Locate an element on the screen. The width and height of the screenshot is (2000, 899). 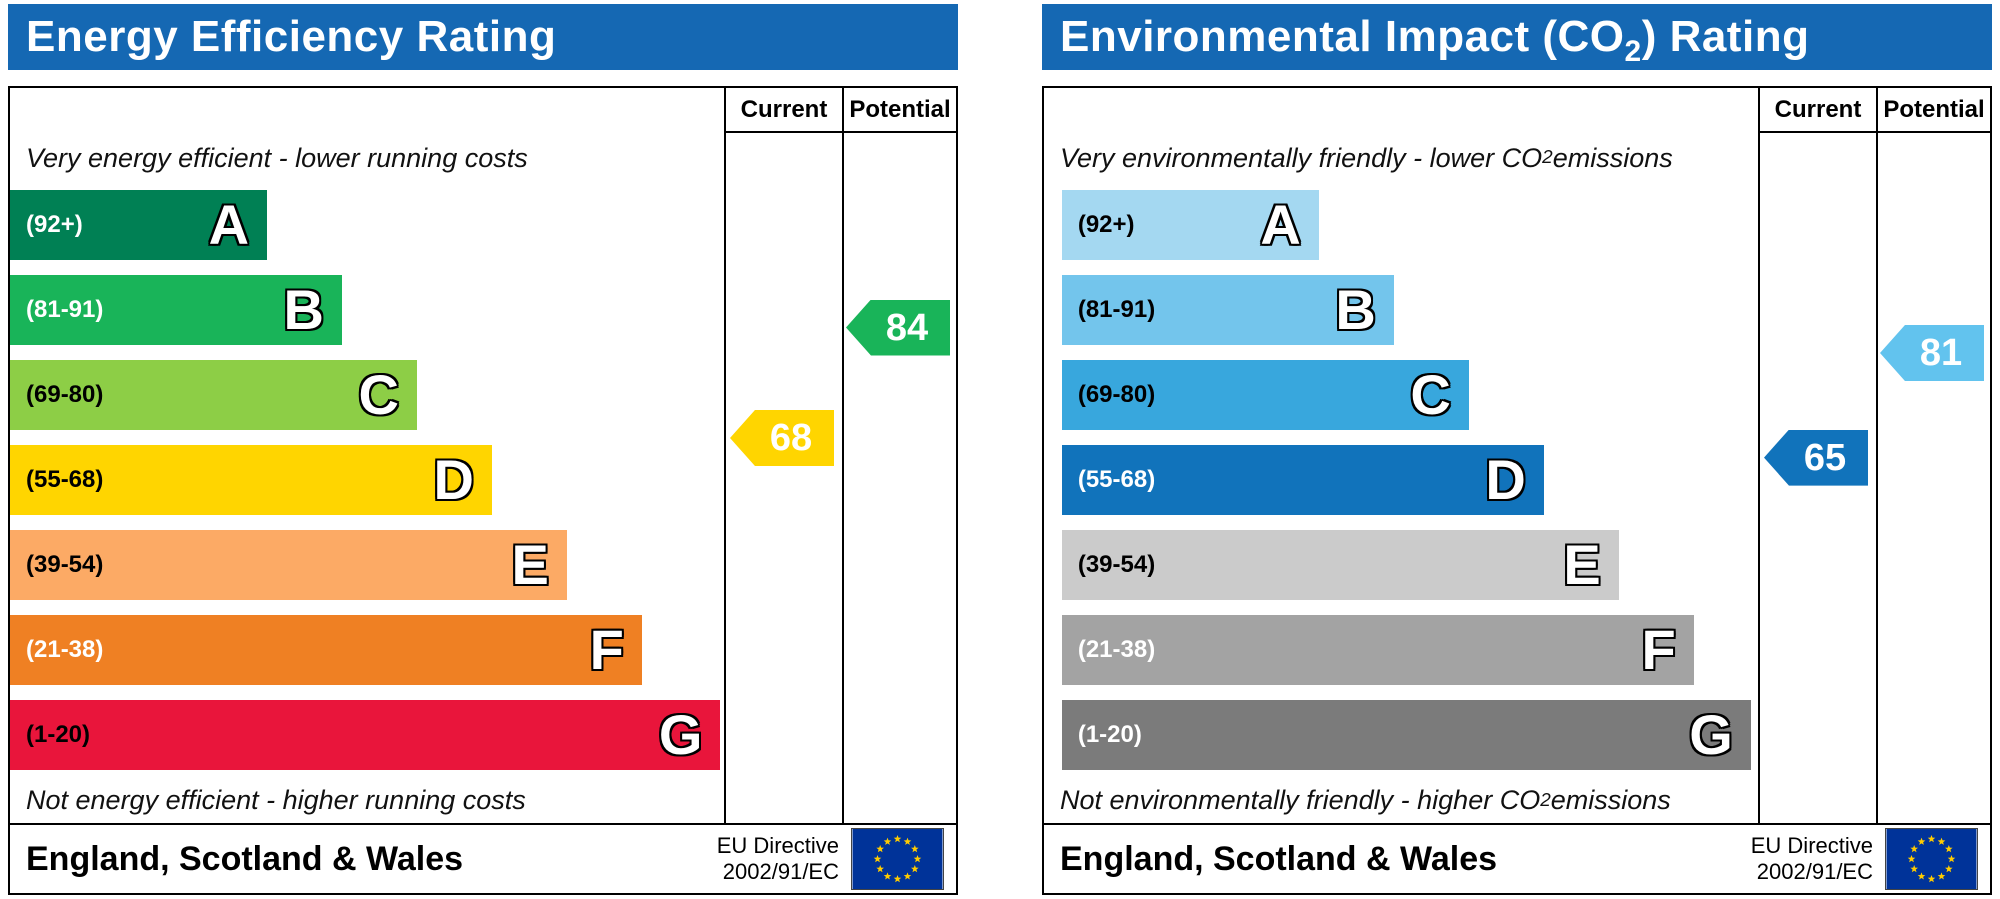
band-bar-e: (39-54) E is located at coordinates (288, 565).